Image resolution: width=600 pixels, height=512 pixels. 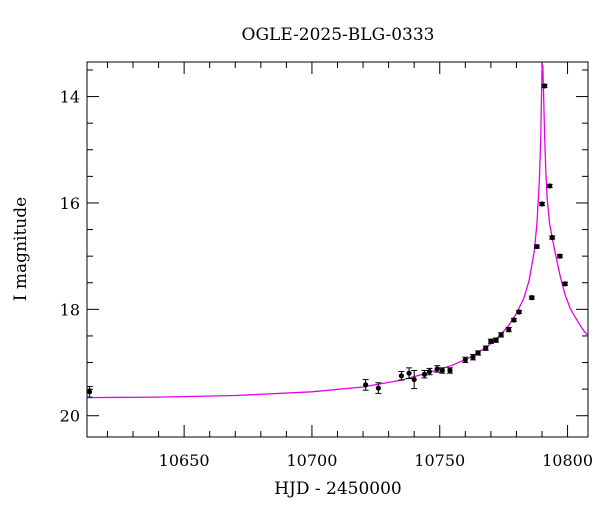 What do you see at coordinates (338, 35) in the screenshot?
I see `chart-title: OGLE-2025-BLG-0333` at bounding box center [338, 35].